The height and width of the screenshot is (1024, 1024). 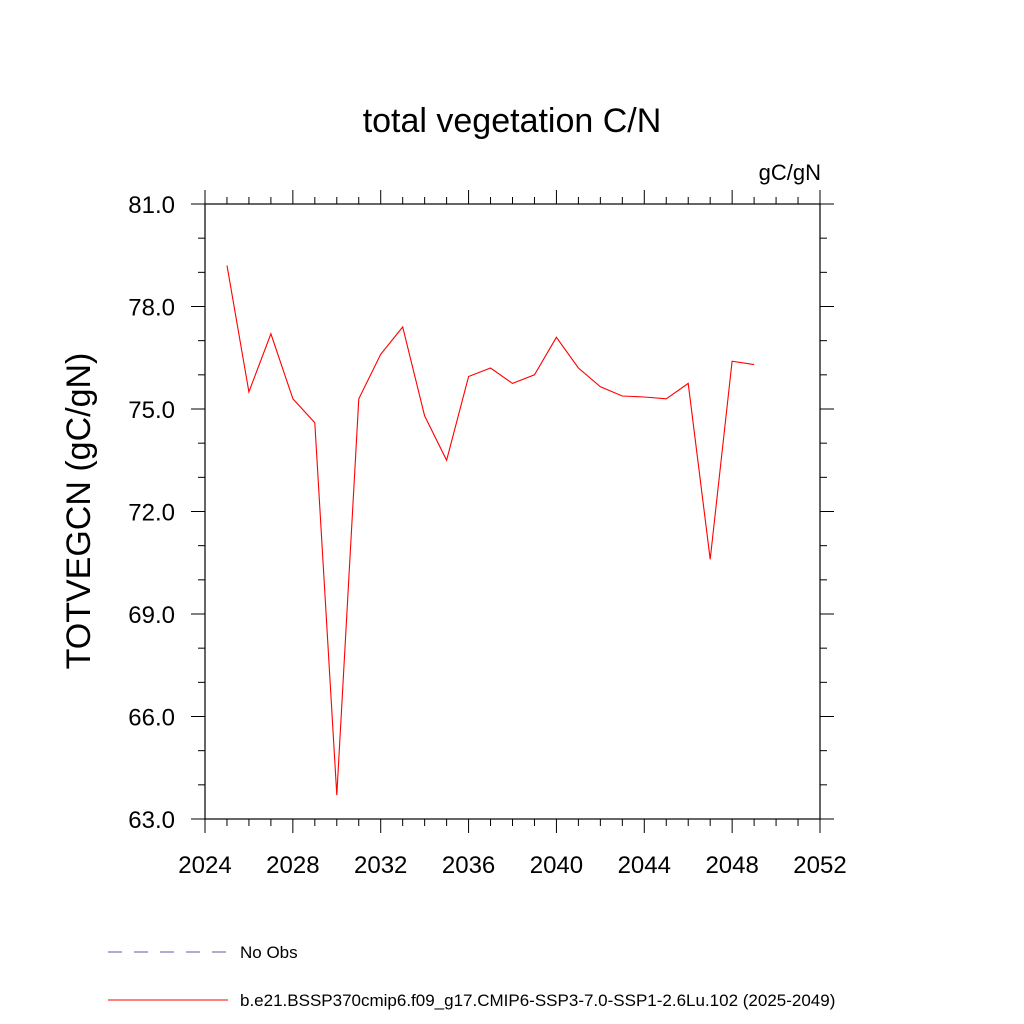 What do you see at coordinates (790, 172) in the screenshot?
I see `units-label: gC/gN` at bounding box center [790, 172].